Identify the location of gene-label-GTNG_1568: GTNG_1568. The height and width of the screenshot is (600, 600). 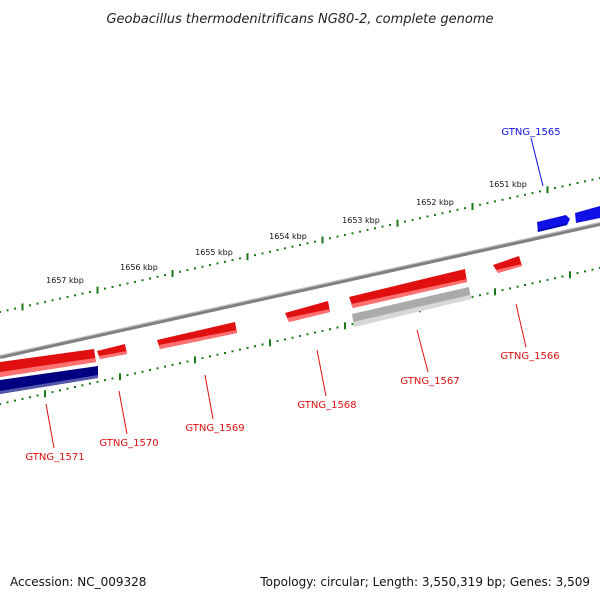
(326, 405).